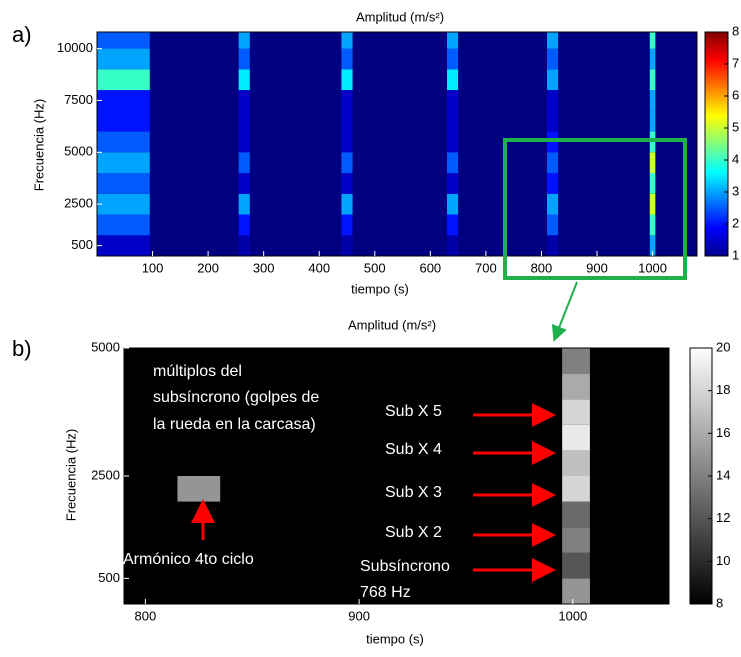 The height and width of the screenshot is (657, 741). I want to click on x-tick-label: 900, so click(597, 267).